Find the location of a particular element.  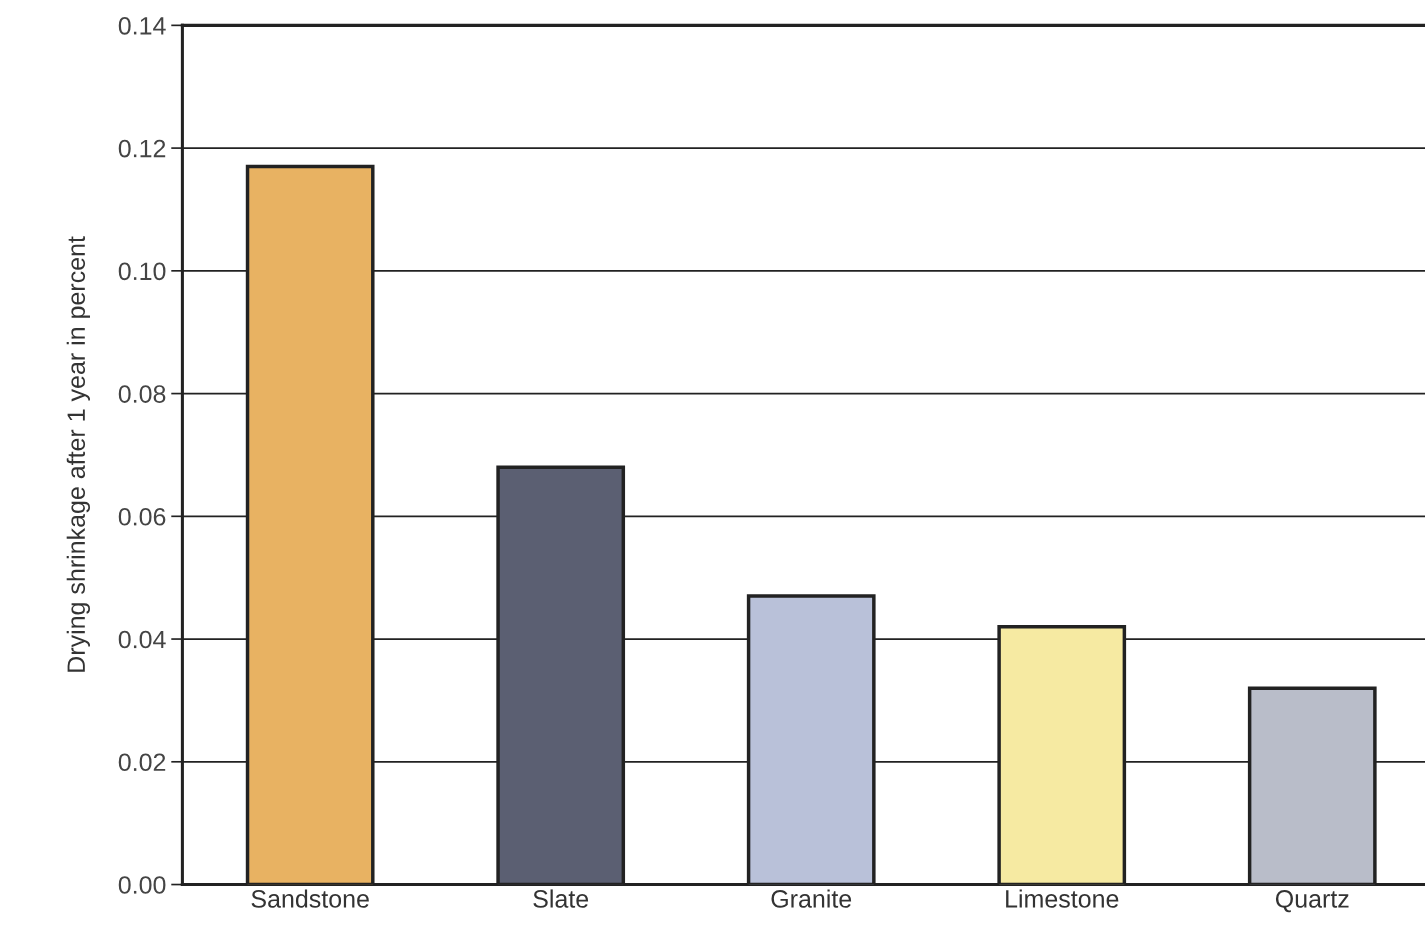

y-tick-label: 0.02 is located at coordinates (142, 762).